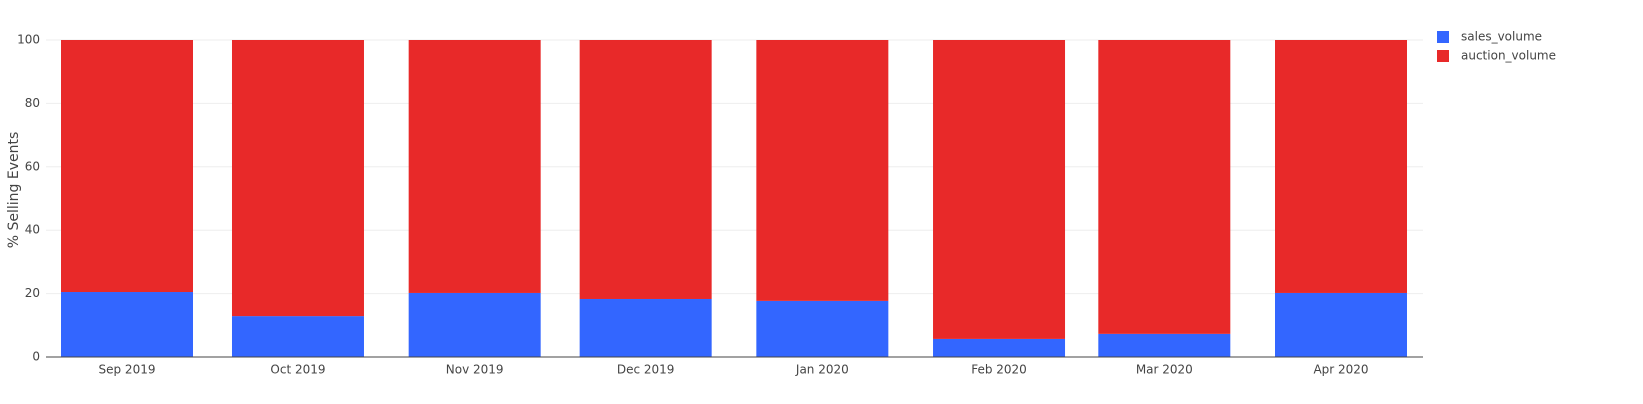 The image size is (1643, 404). Describe the element at coordinates (1508, 56) in the screenshot. I see `legend-label: auction_volume` at that location.